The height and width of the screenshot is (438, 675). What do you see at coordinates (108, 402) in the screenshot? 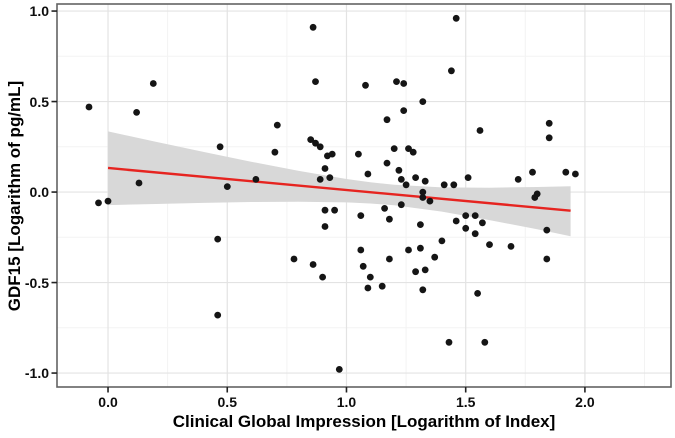
I see `x-tick-label: 0.0` at bounding box center [108, 402].